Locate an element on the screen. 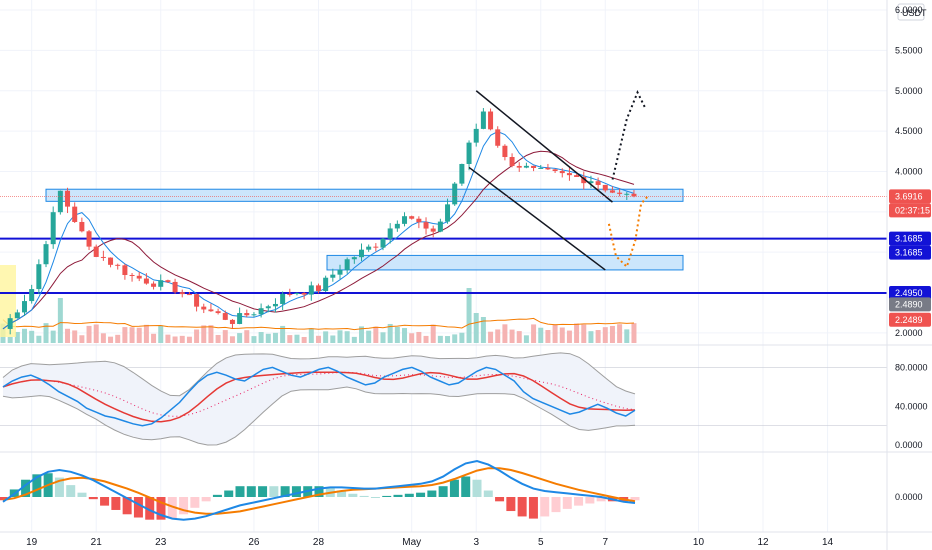  countdown-label: 02:37:15 is located at coordinates (912, 210).